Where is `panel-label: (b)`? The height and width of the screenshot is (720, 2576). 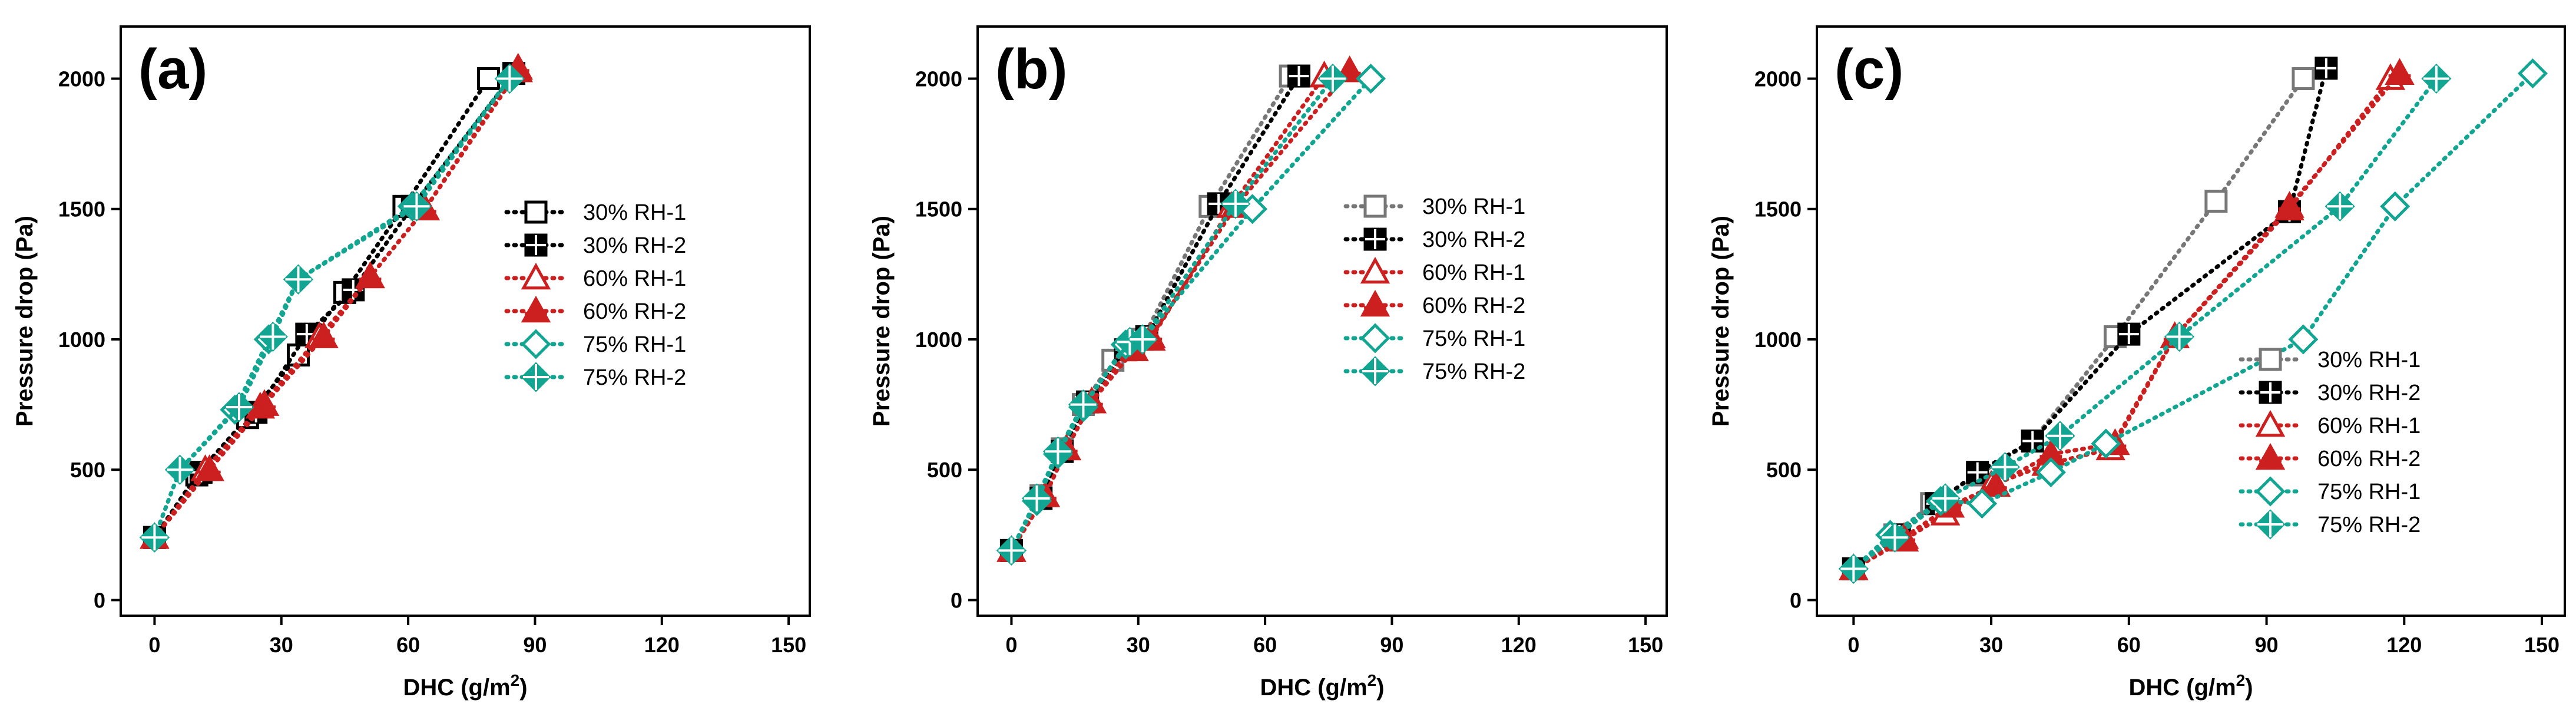 panel-label: (b) is located at coordinates (1031, 69).